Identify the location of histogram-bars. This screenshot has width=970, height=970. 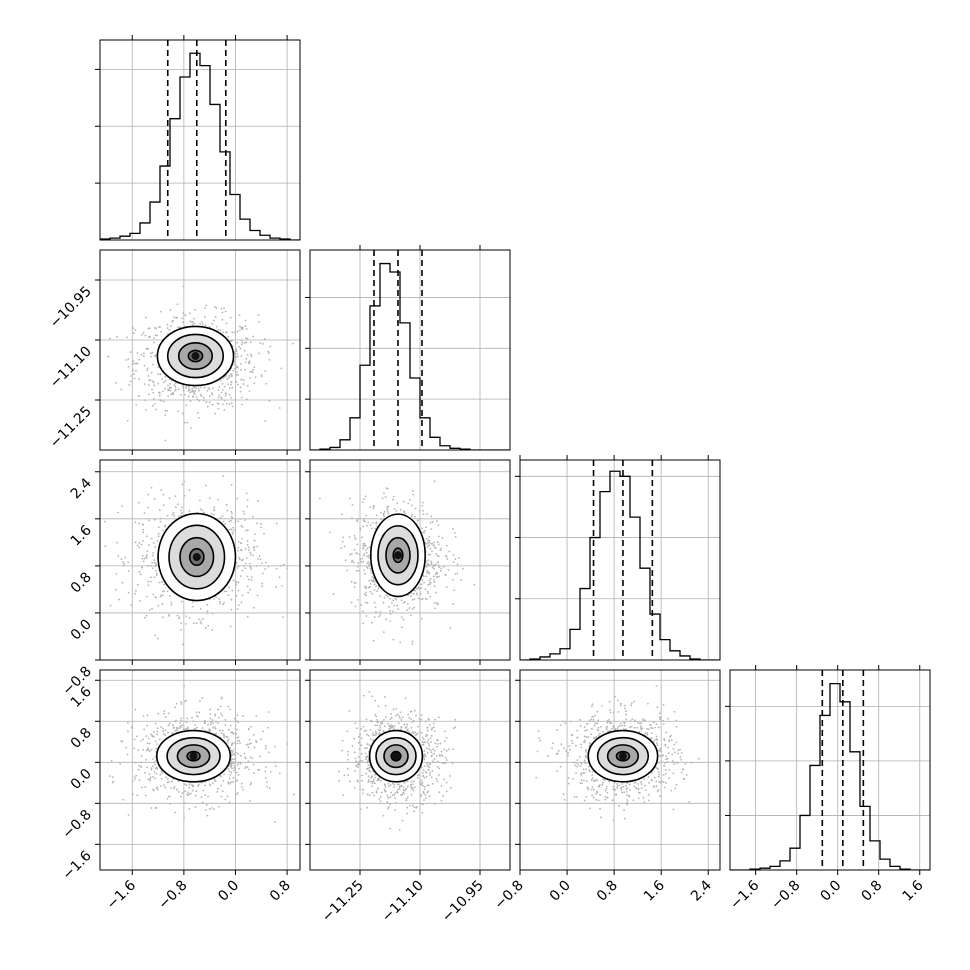
(620, 565).